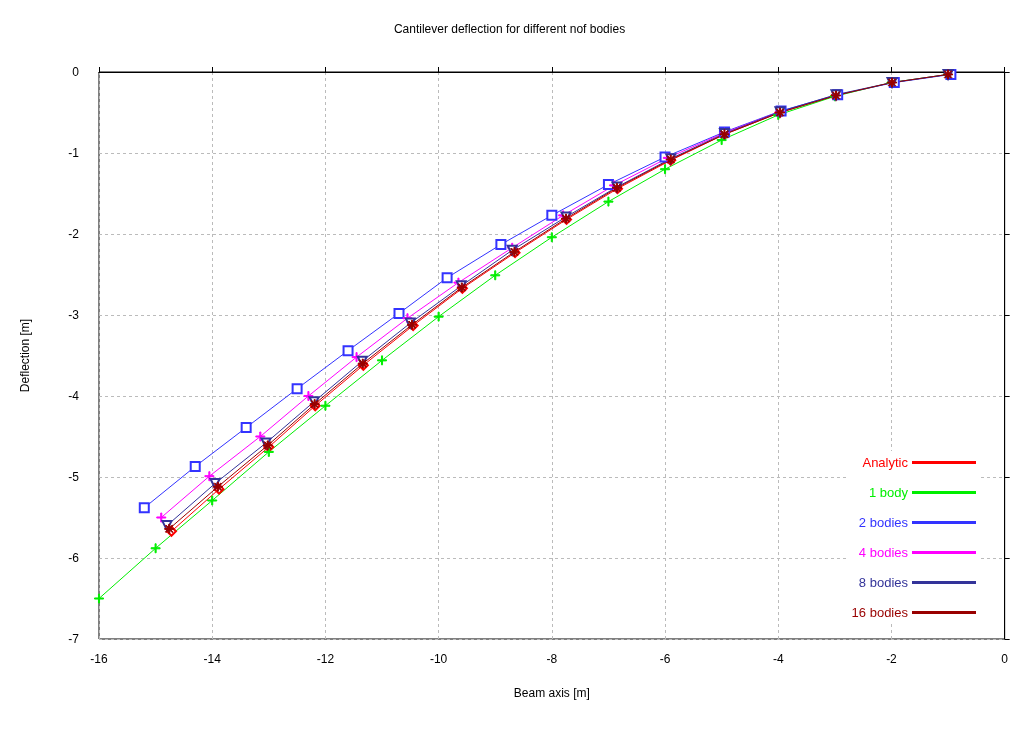 Image resolution: width=1019 pixels, height=732 pixels. I want to click on y-tick-label: -2, so click(74, 234).